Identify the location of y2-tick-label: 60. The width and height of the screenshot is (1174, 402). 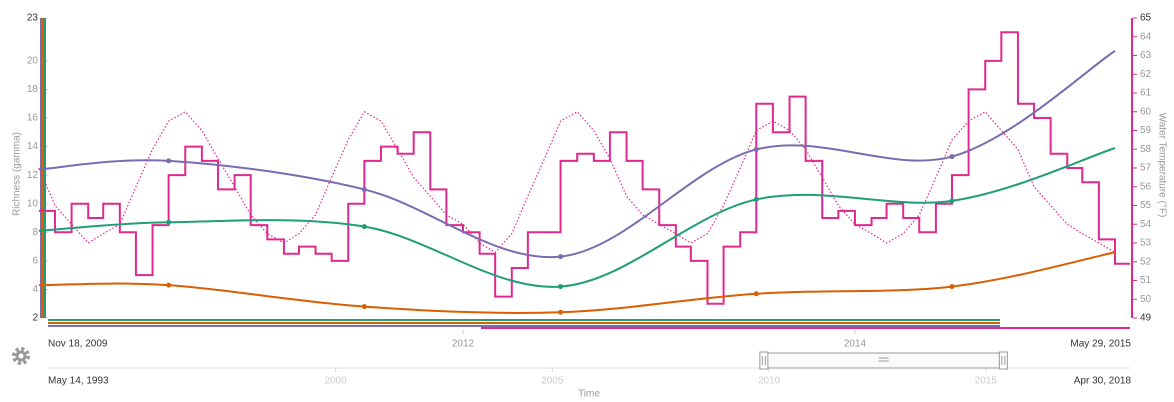
(1146, 111).